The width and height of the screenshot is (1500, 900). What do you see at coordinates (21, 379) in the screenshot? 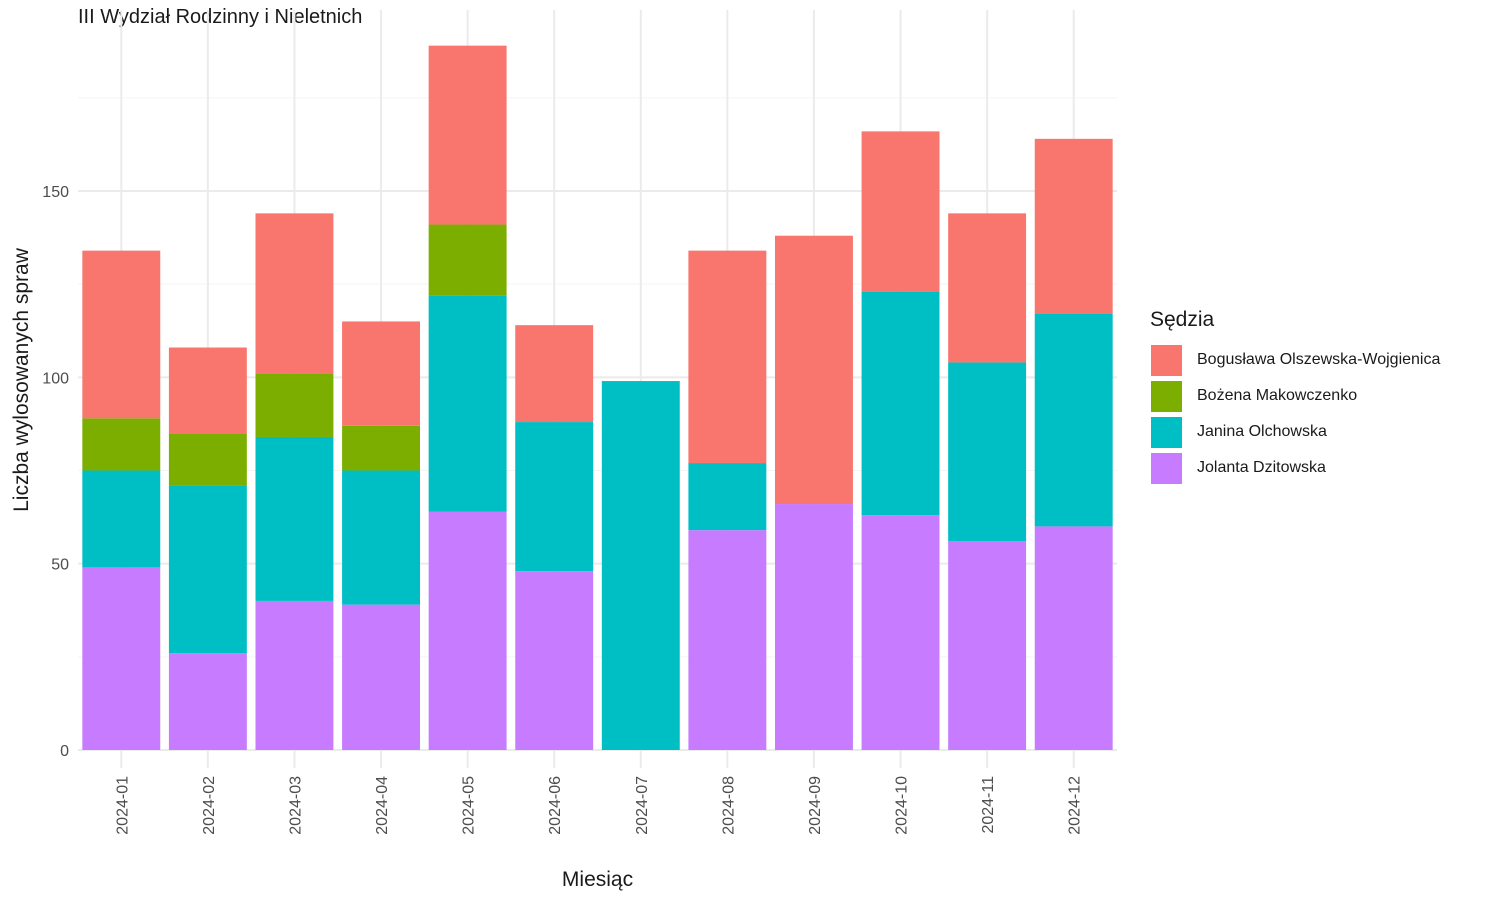
I see `y-axis-title: Liczba wylosowanych spraw` at bounding box center [21, 379].